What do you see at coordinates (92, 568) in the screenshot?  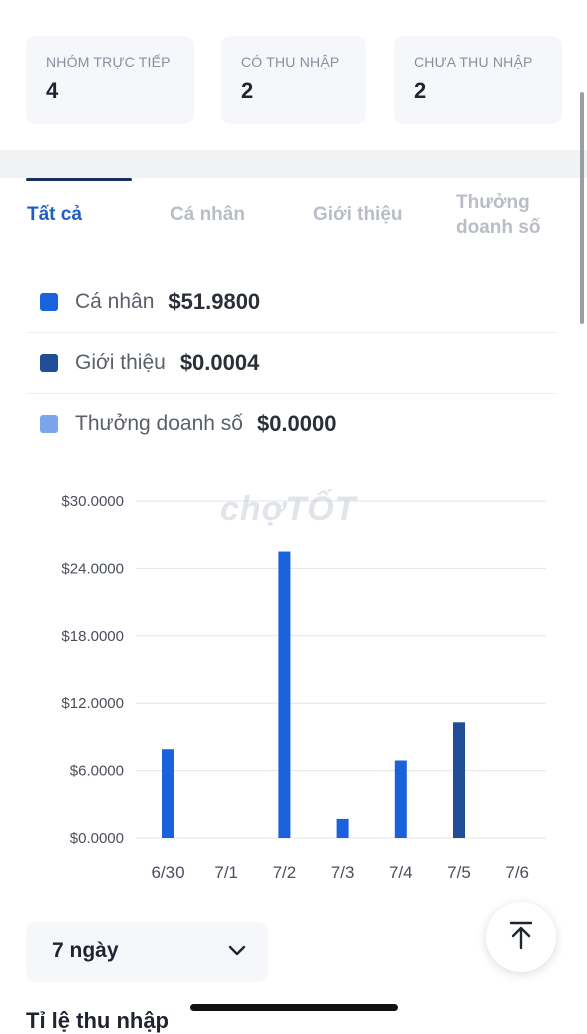 I see `y-tick-label: $24.0000` at bounding box center [92, 568].